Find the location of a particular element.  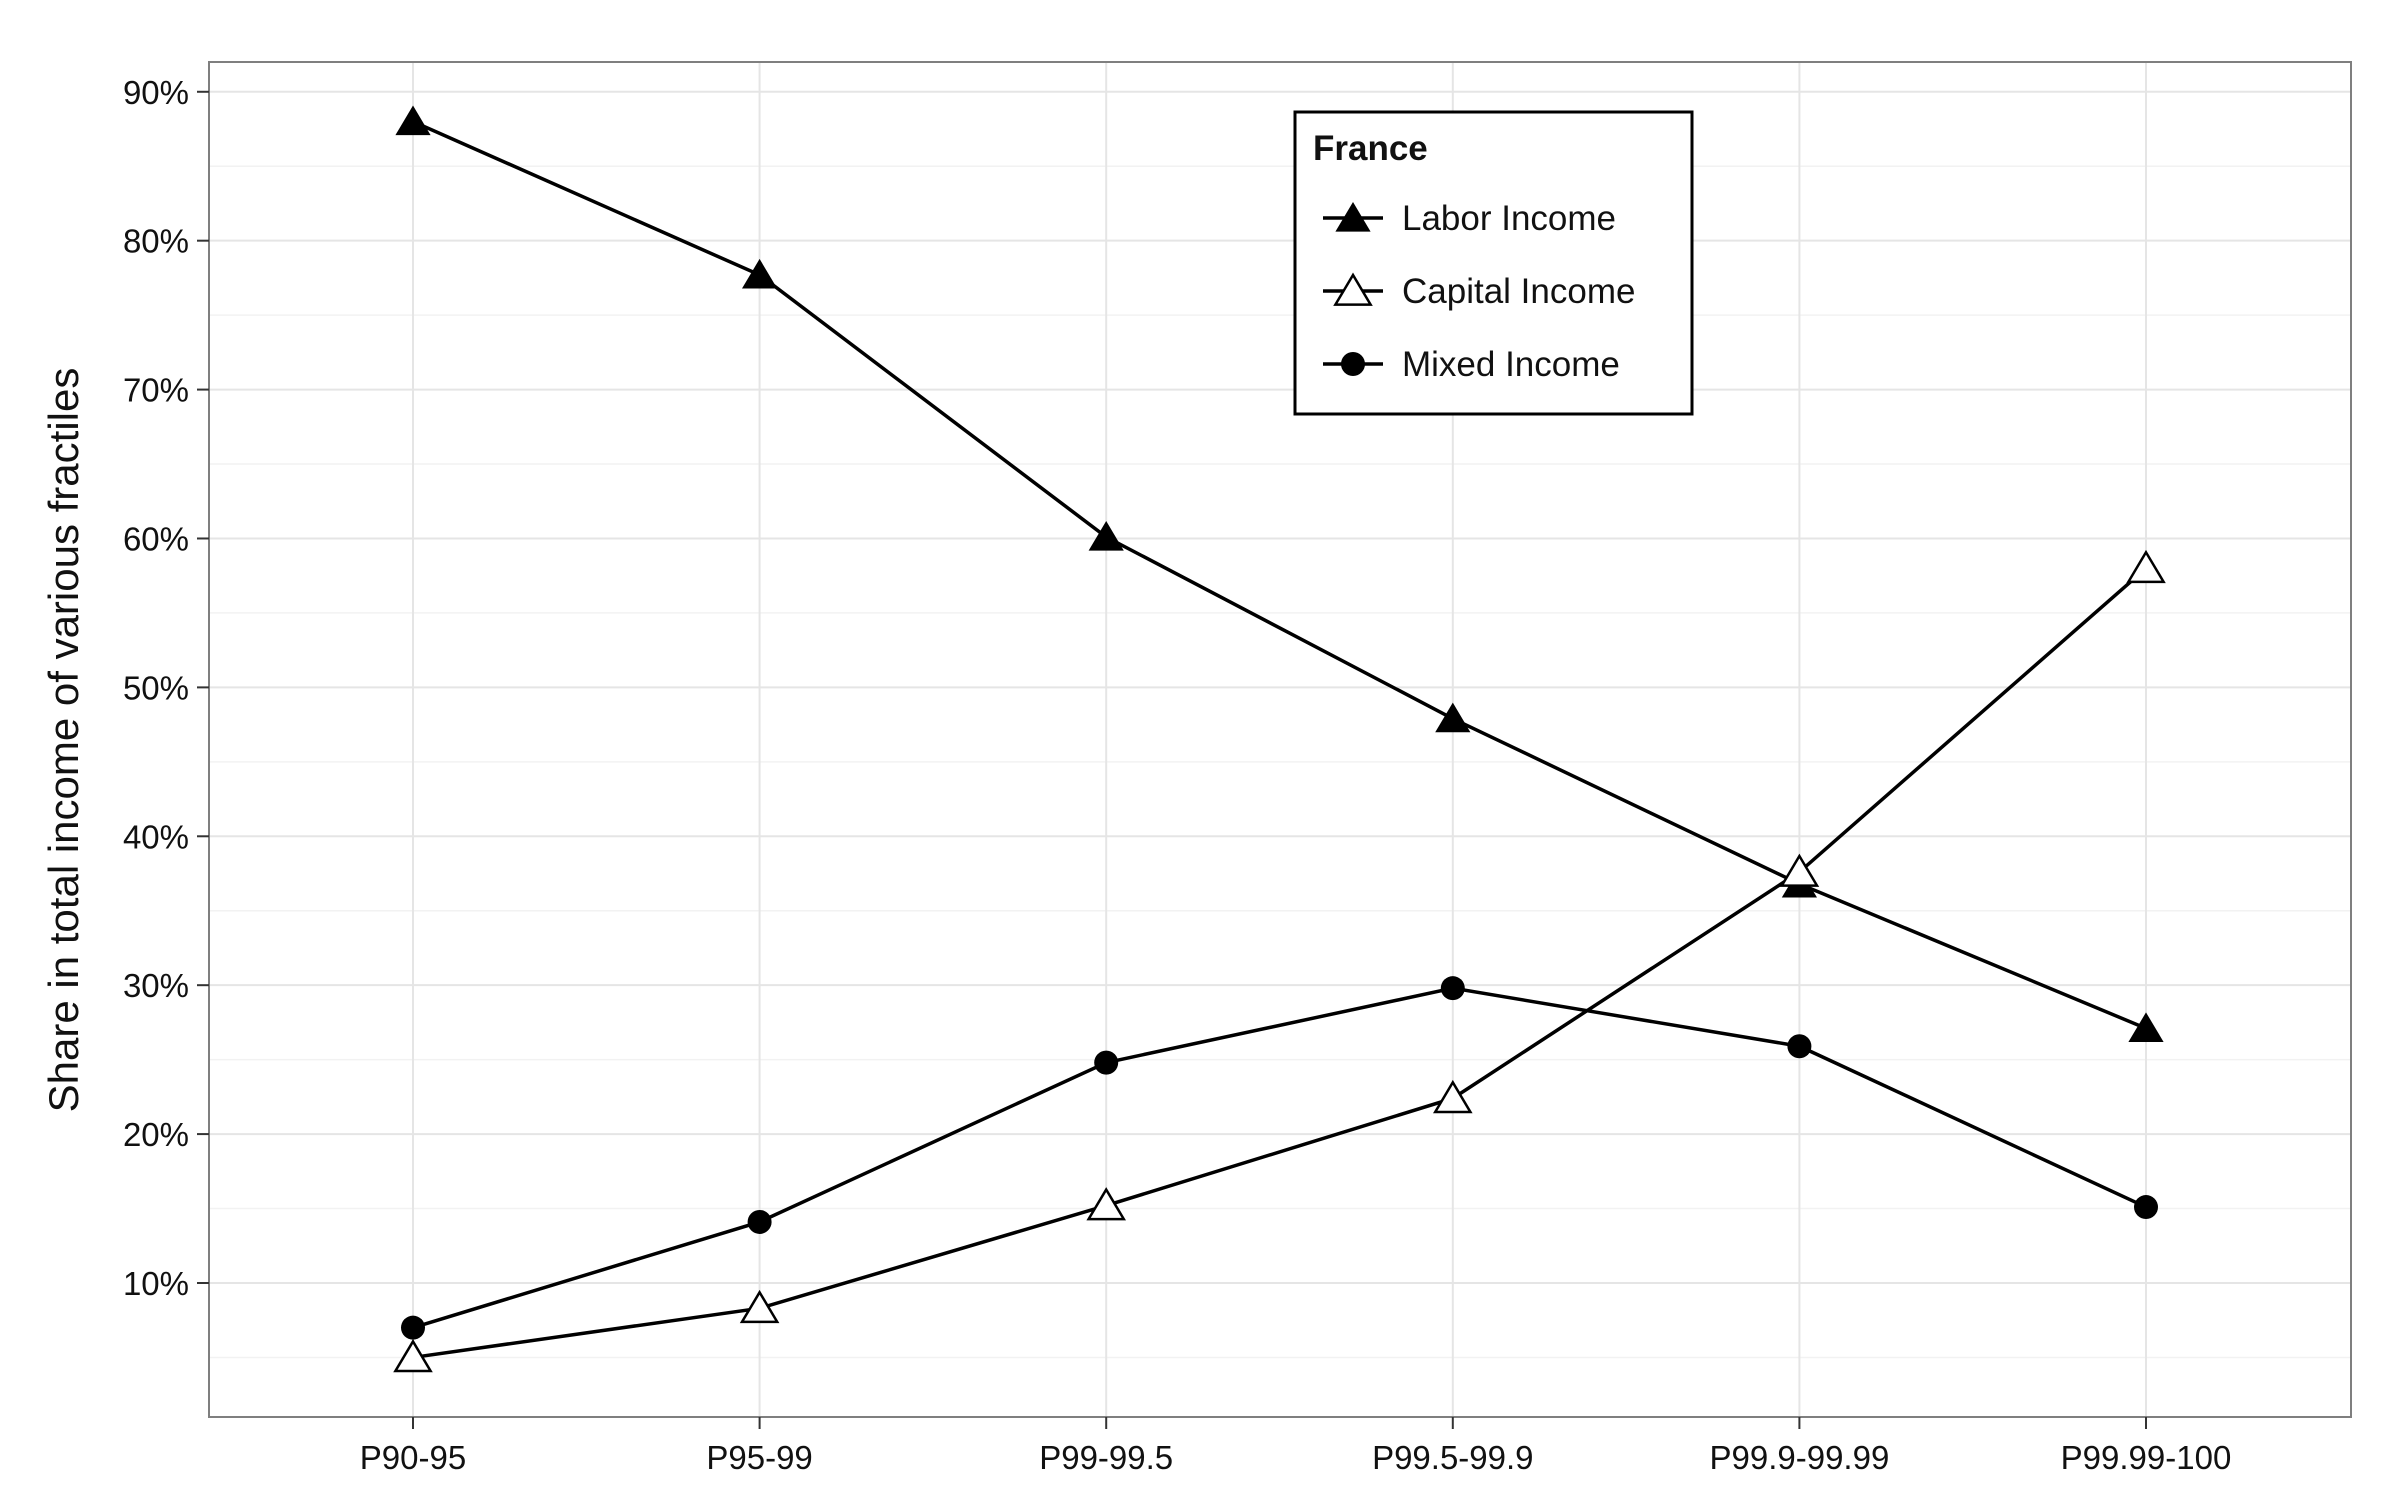

x-tick-label: P99.99-100 is located at coordinates (2146, 1457).